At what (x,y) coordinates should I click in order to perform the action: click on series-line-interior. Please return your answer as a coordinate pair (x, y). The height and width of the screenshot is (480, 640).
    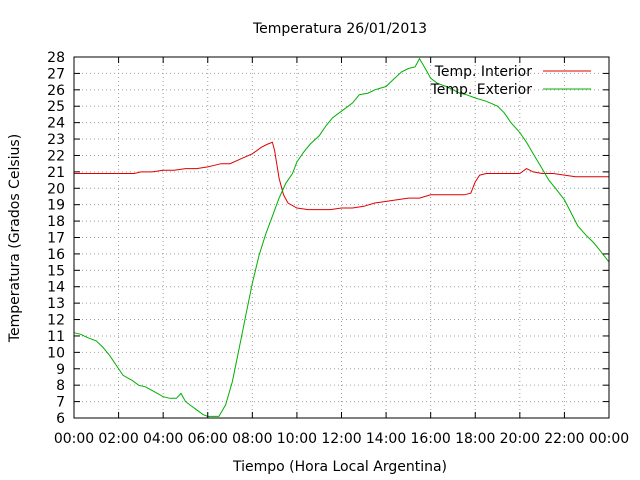
    Looking at the image, I should click on (341, 176).